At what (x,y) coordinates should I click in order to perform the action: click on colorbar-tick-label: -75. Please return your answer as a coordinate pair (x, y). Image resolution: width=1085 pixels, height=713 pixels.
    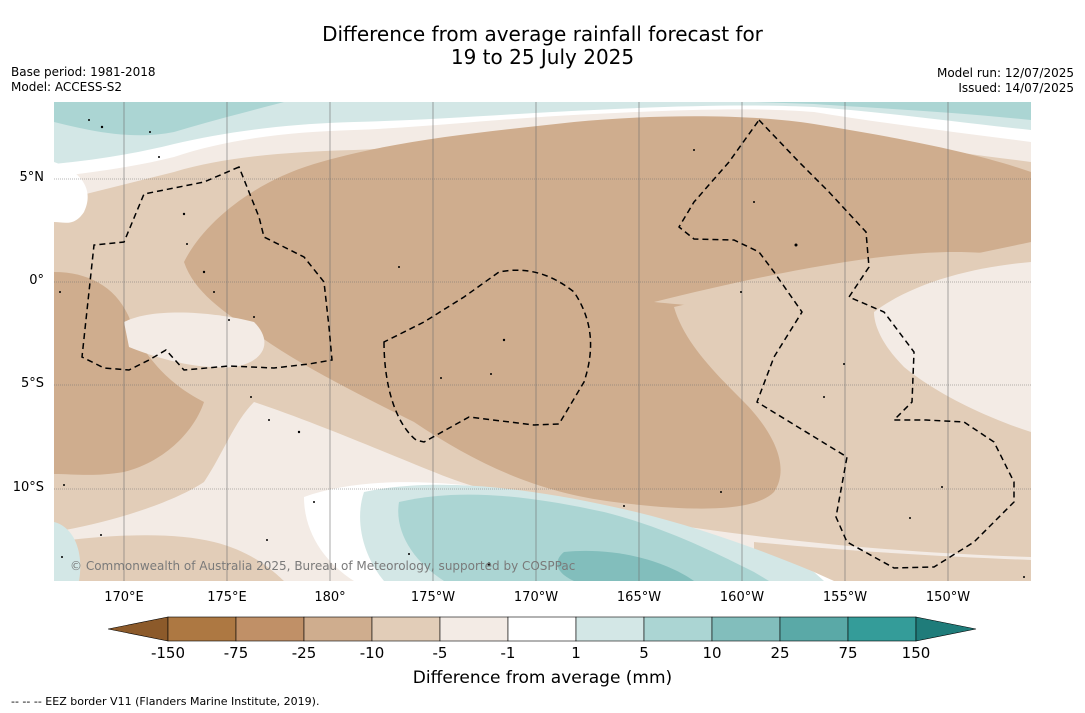
    Looking at the image, I should click on (236, 653).